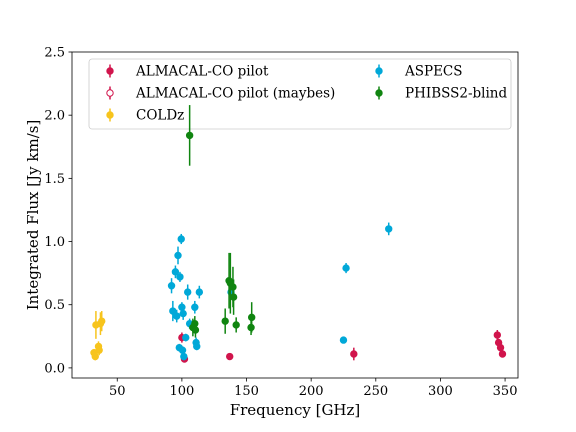 The width and height of the screenshot is (576, 432). Describe the element at coordinates (375, 391) in the screenshot. I see `x-tick-label: 250` at that location.